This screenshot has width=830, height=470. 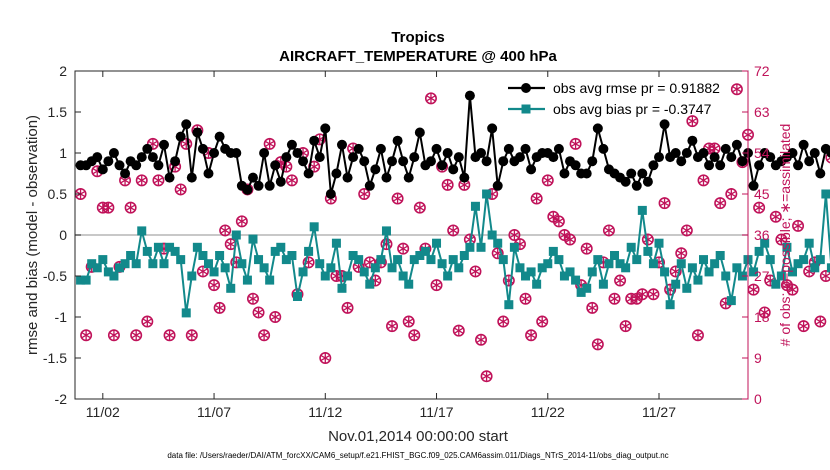 I want to click on y-tick-label: -2, so click(x=61, y=399).